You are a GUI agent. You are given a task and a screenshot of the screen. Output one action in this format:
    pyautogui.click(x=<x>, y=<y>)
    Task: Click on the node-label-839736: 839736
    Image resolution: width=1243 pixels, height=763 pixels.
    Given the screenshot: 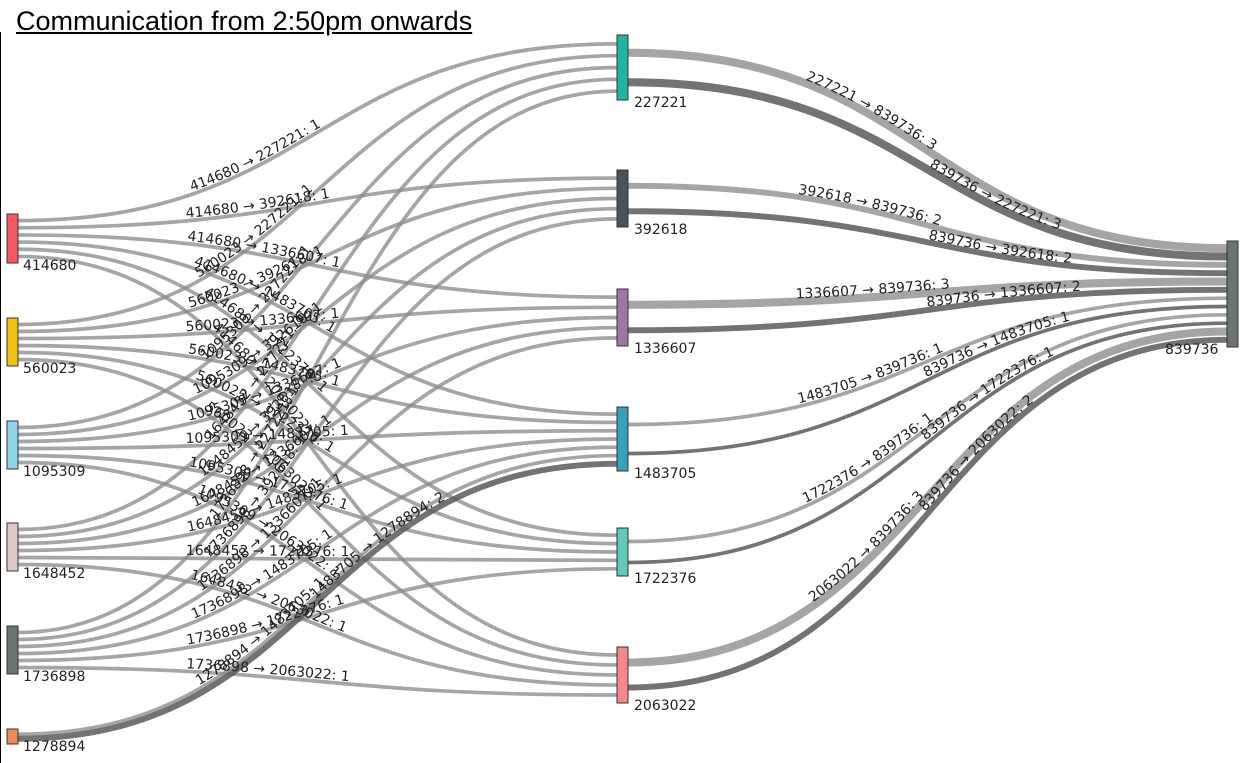 What is the action you would take?
    pyautogui.click(x=1192, y=350)
    